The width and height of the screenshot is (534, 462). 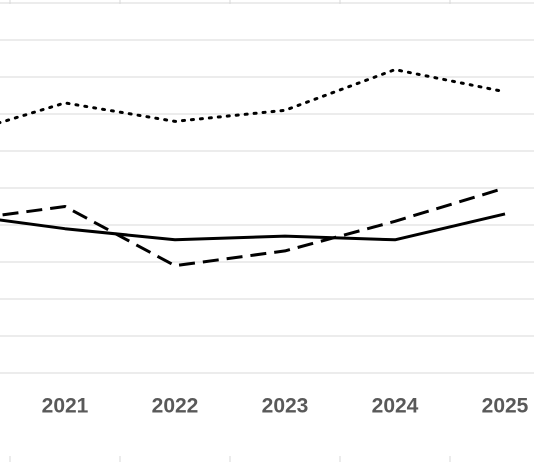 What do you see at coordinates (175, 406) in the screenshot?
I see `x-tick-label: 2022` at bounding box center [175, 406].